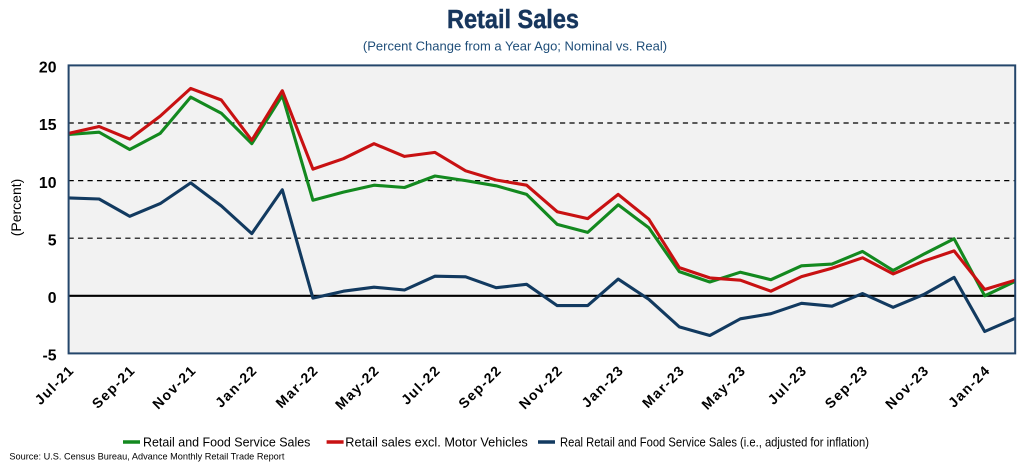 The height and width of the screenshot is (465, 1024). What do you see at coordinates (421, 385) in the screenshot?
I see `svg-text: Jul-22` at bounding box center [421, 385].